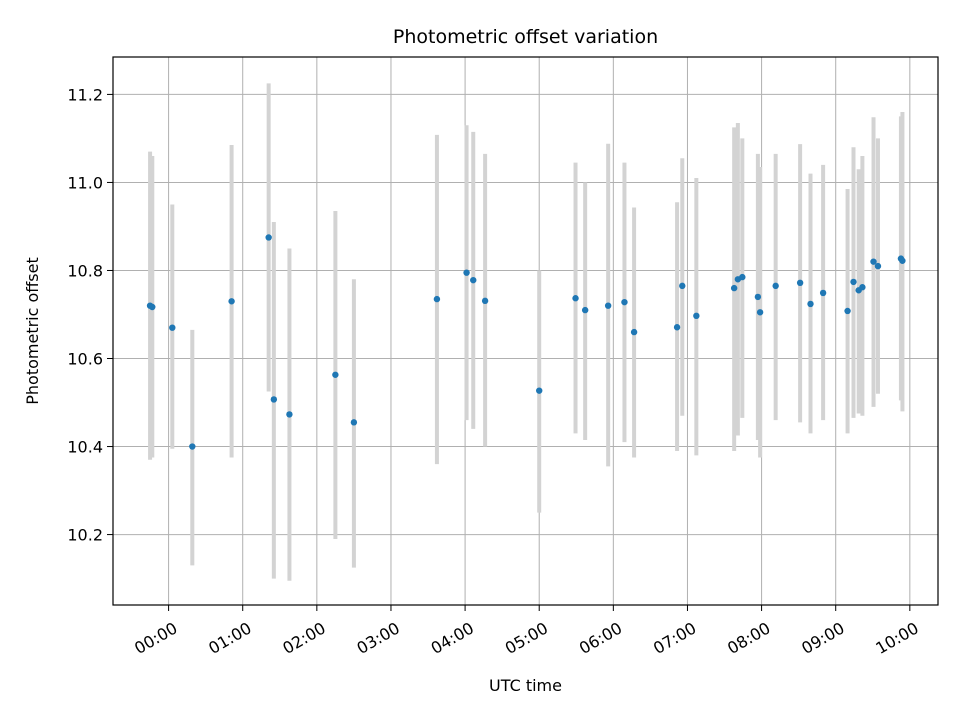  I want to click on y-tick-label: 11.2, so click(85, 94).